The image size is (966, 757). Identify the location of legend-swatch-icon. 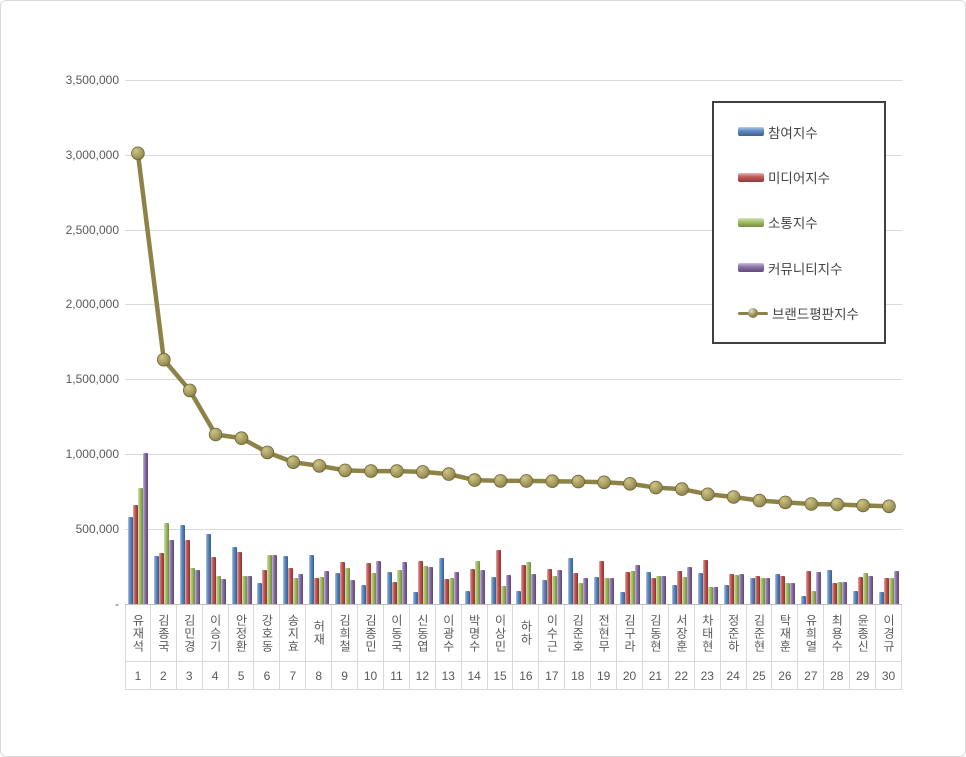
(751, 268).